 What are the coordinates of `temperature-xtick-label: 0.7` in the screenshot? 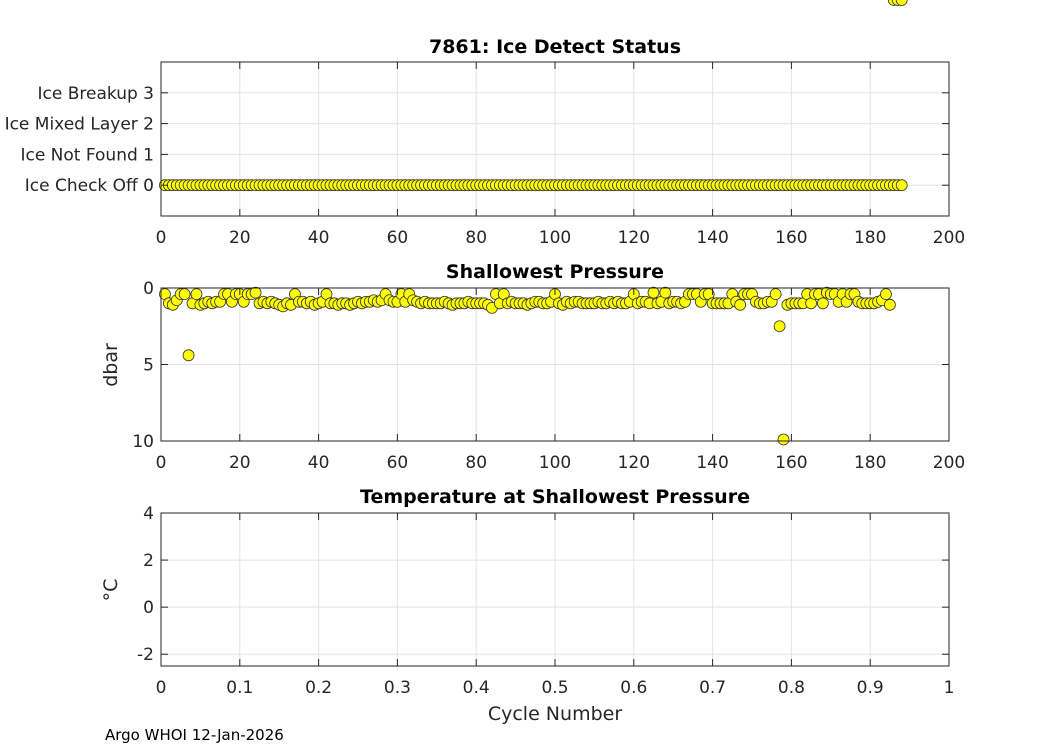 It's located at (712, 688).